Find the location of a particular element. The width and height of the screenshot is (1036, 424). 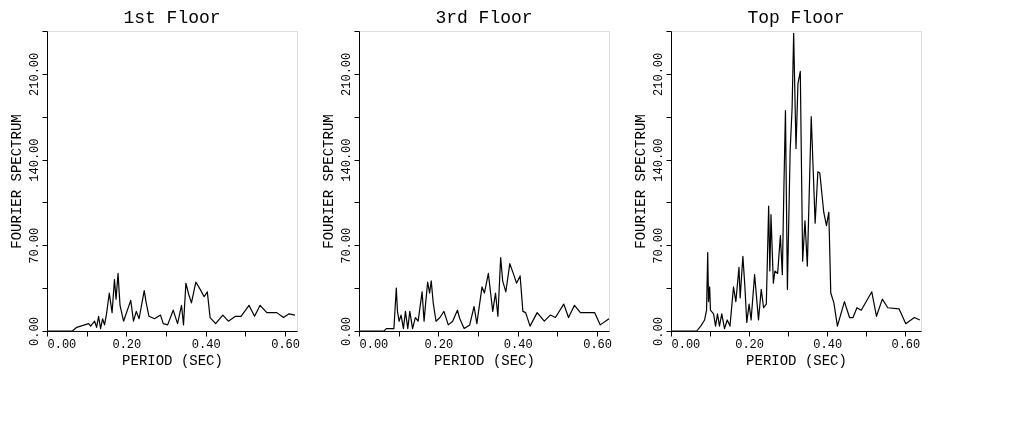

chart-title: 3rd Floor is located at coordinates (484, 17).